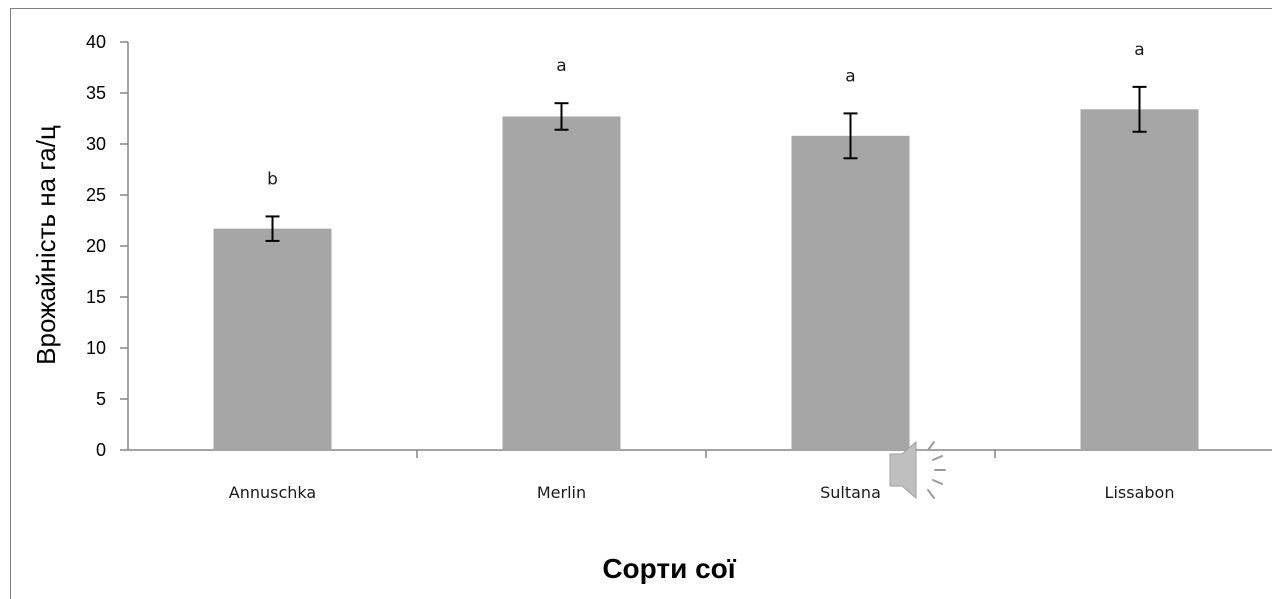 The height and width of the screenshot is (599, 1272). What do you see at coordinates (561, 492) in the screenshot?
I see `category-label: Merlin` at bounding box center [561, 492].